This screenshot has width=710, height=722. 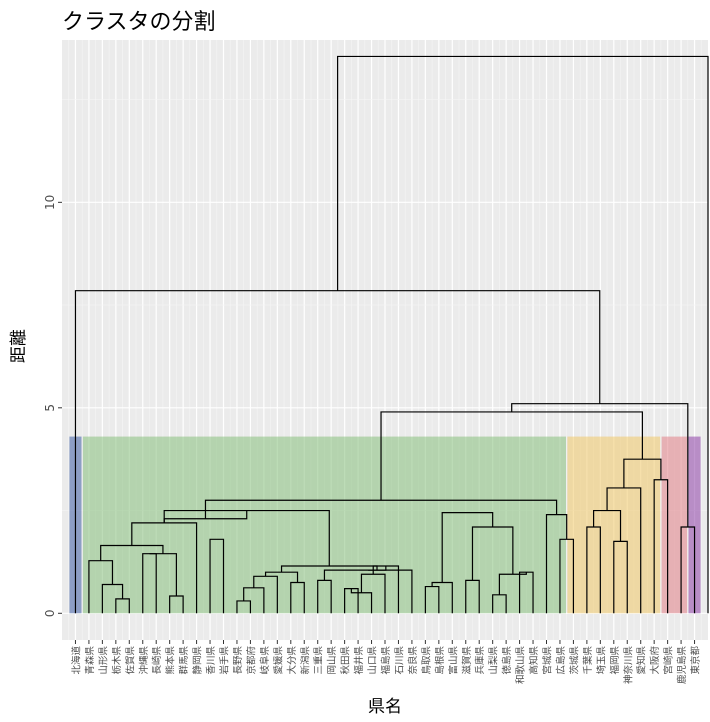 What do you see at coordinates (198, 660) in the screenshot?
I see `x-tick-label: 静岡県` at bounding box center [198, 660].